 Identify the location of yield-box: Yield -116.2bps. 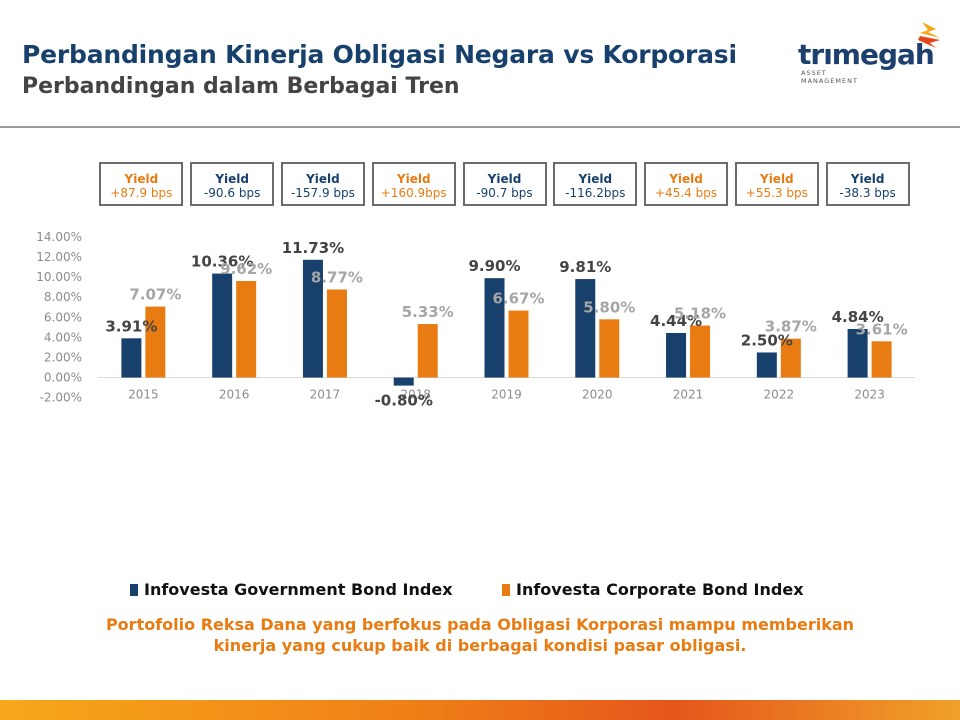
(595, 184).